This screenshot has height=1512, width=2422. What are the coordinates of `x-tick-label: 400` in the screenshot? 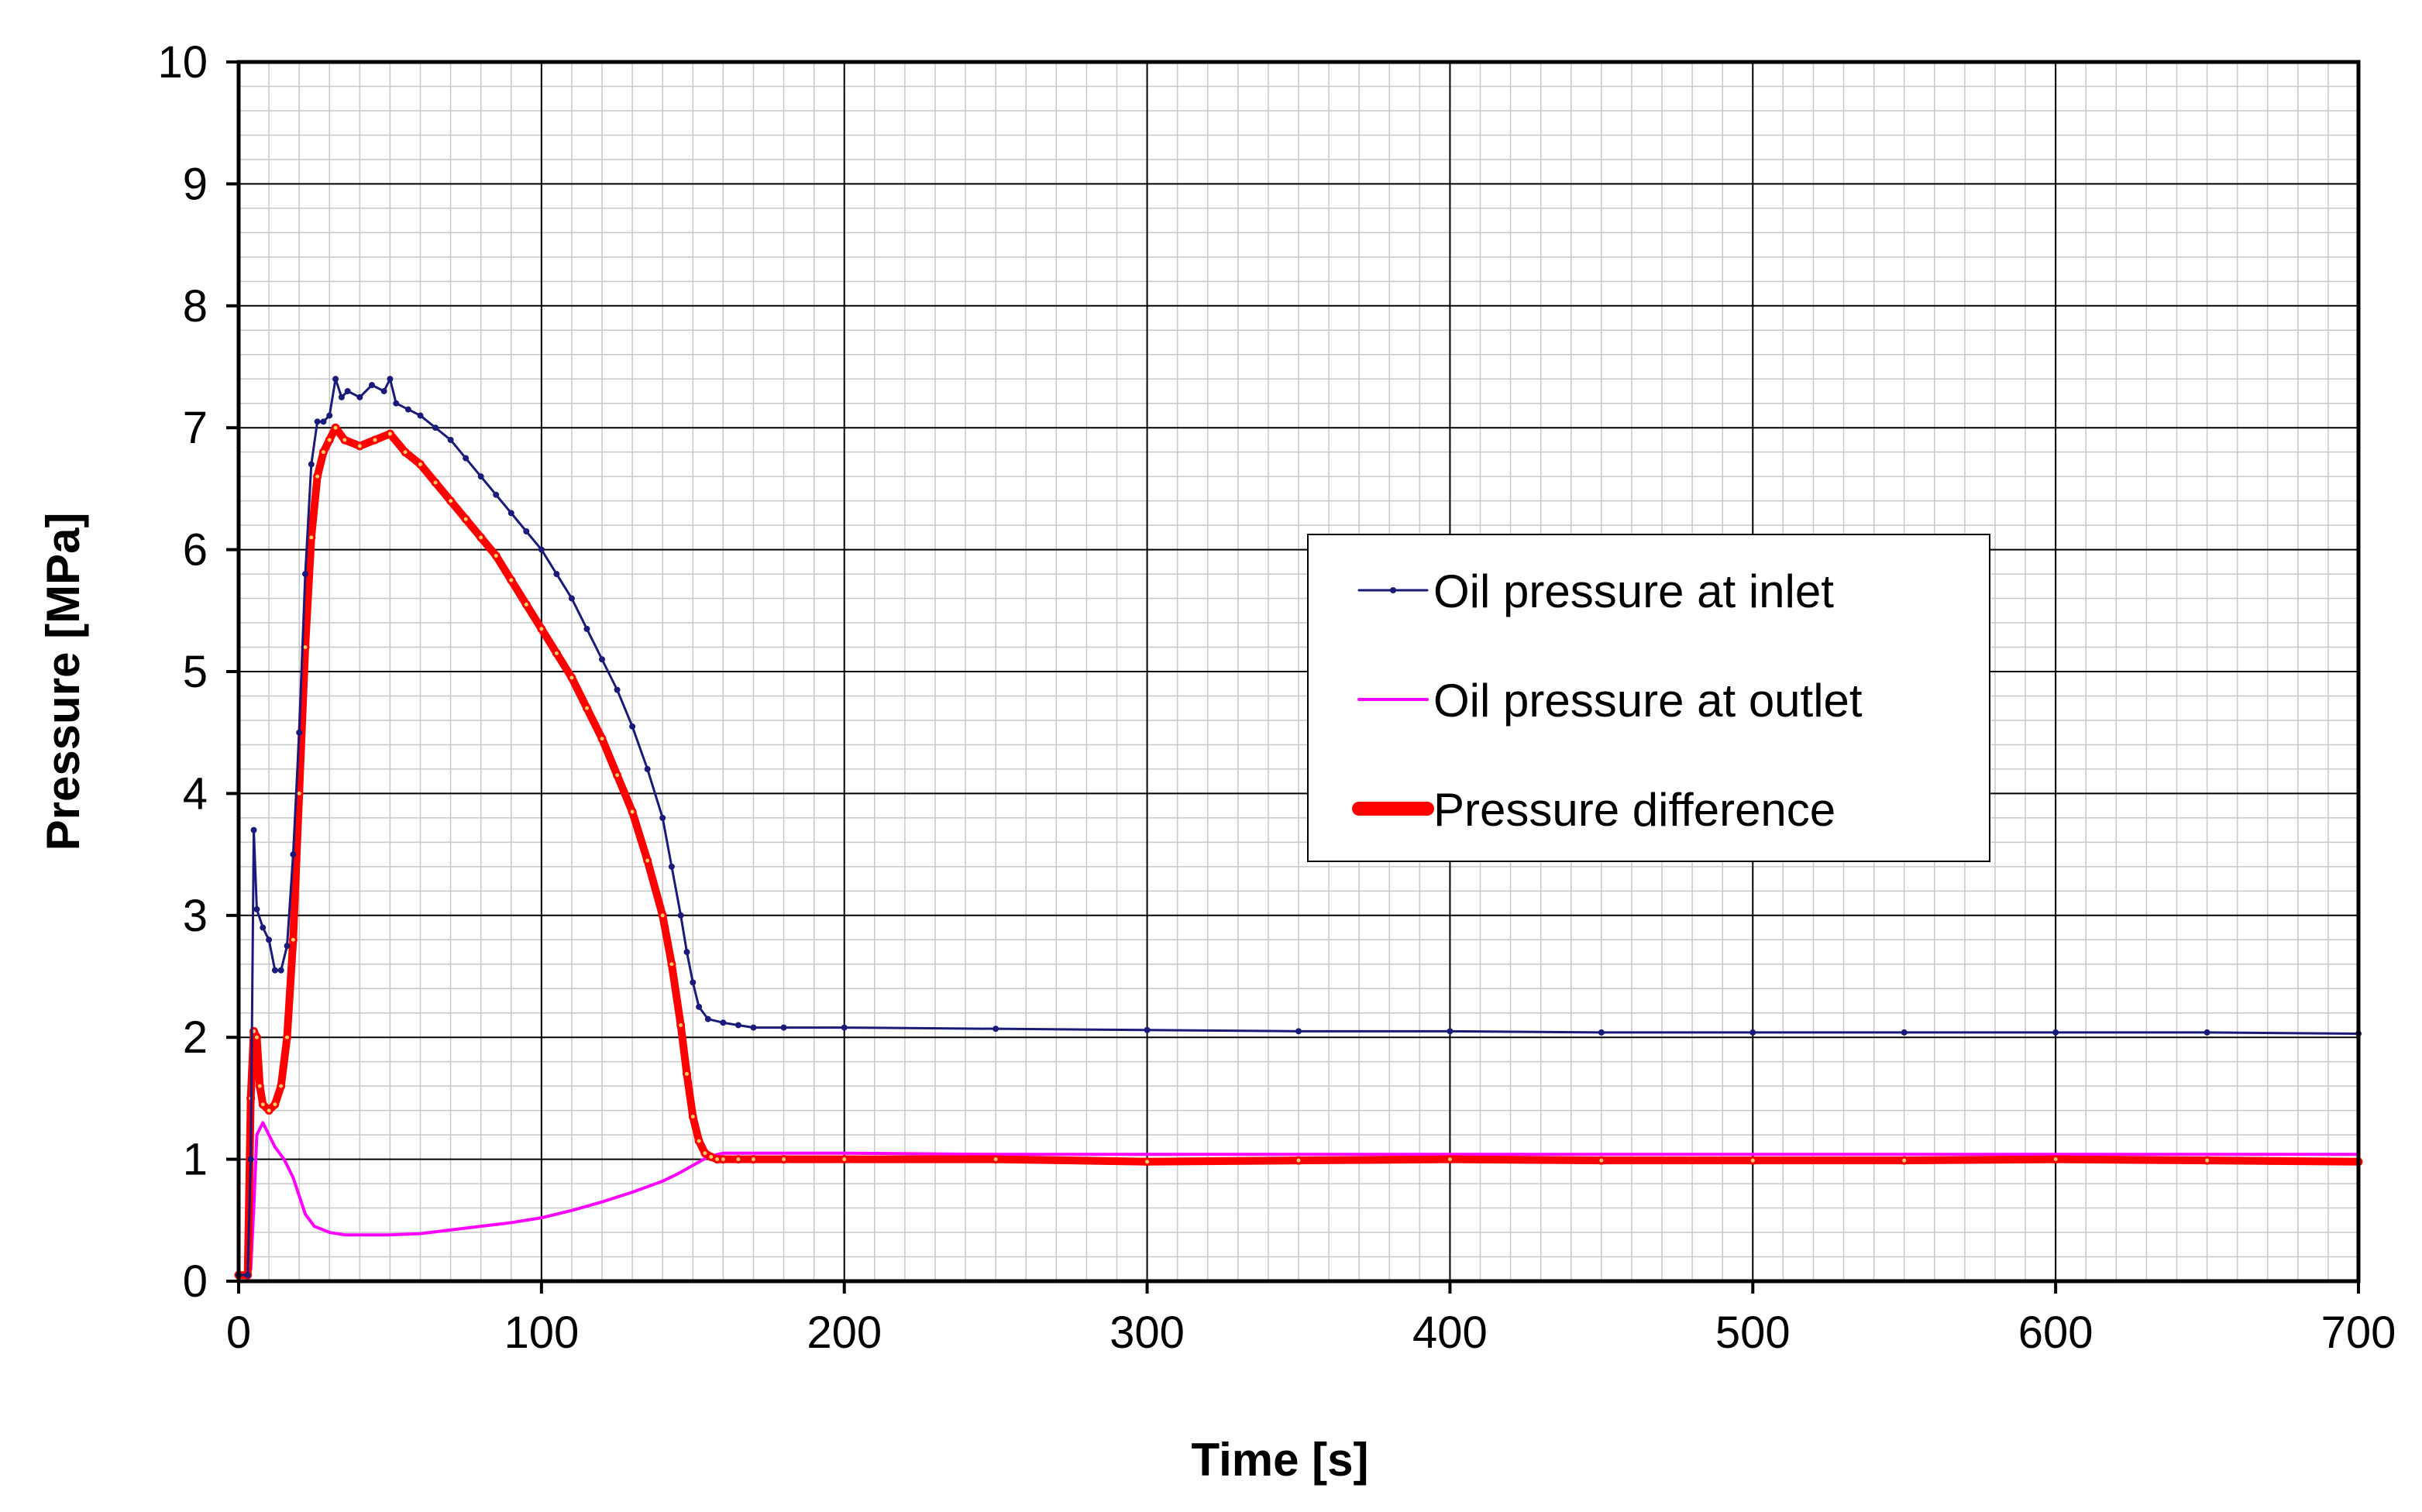 It's located at (1450, 1333).